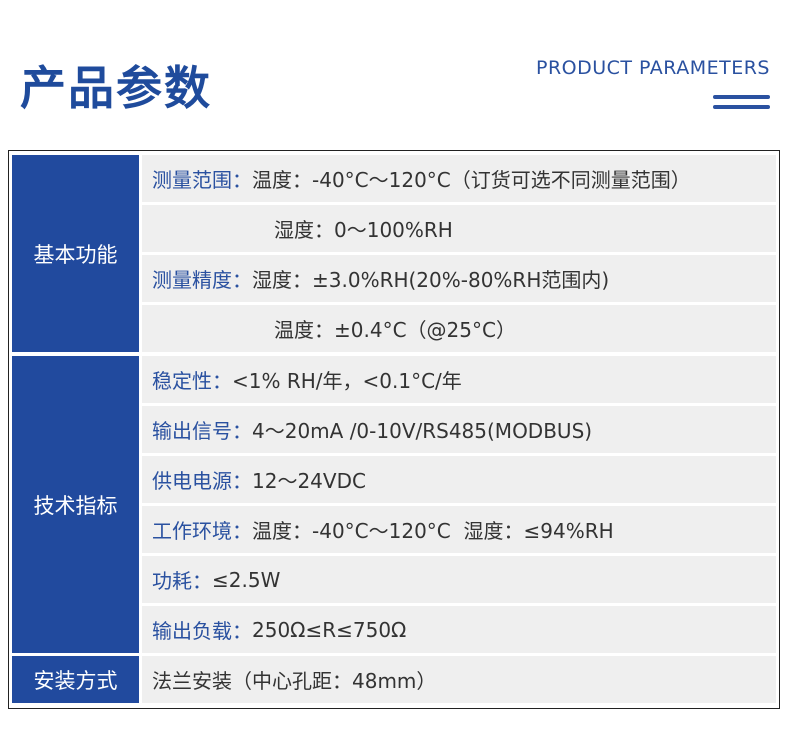 This screenshot has height=732, width=790. What do you see at coordinates (202, 531) in the screenshot?
I see `row-label: 工作环境：` at bounding box center [202, 531].